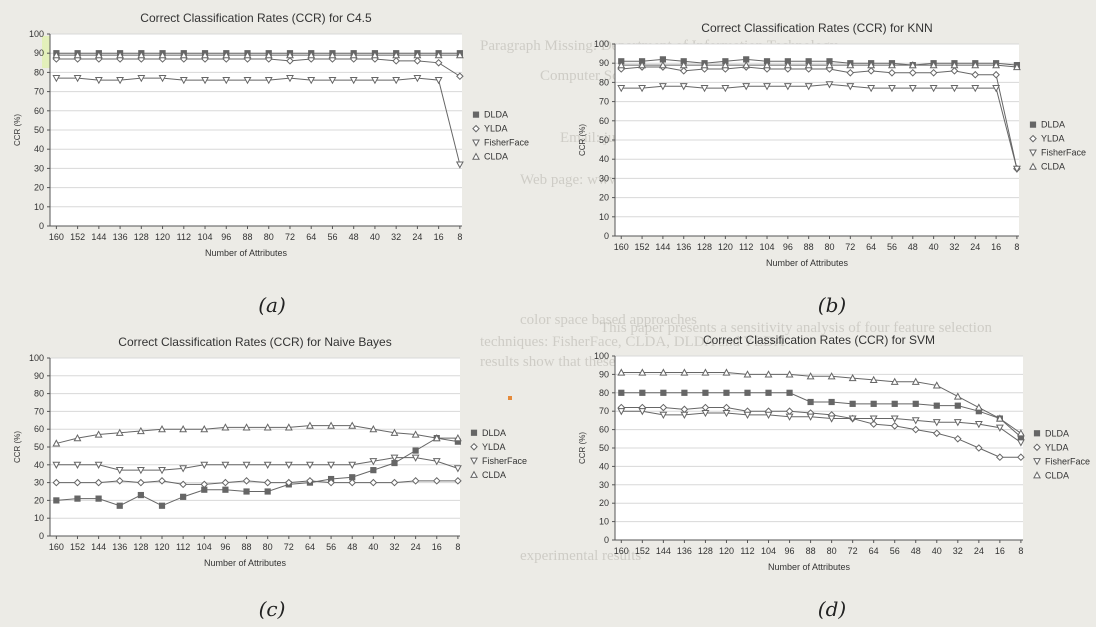 This screenshot has height=627, width=1096. What do you see at coordinates (1057, 447) in the screenshot?
I see `legend-label: YLDA` at bounding box center [1057, 447].